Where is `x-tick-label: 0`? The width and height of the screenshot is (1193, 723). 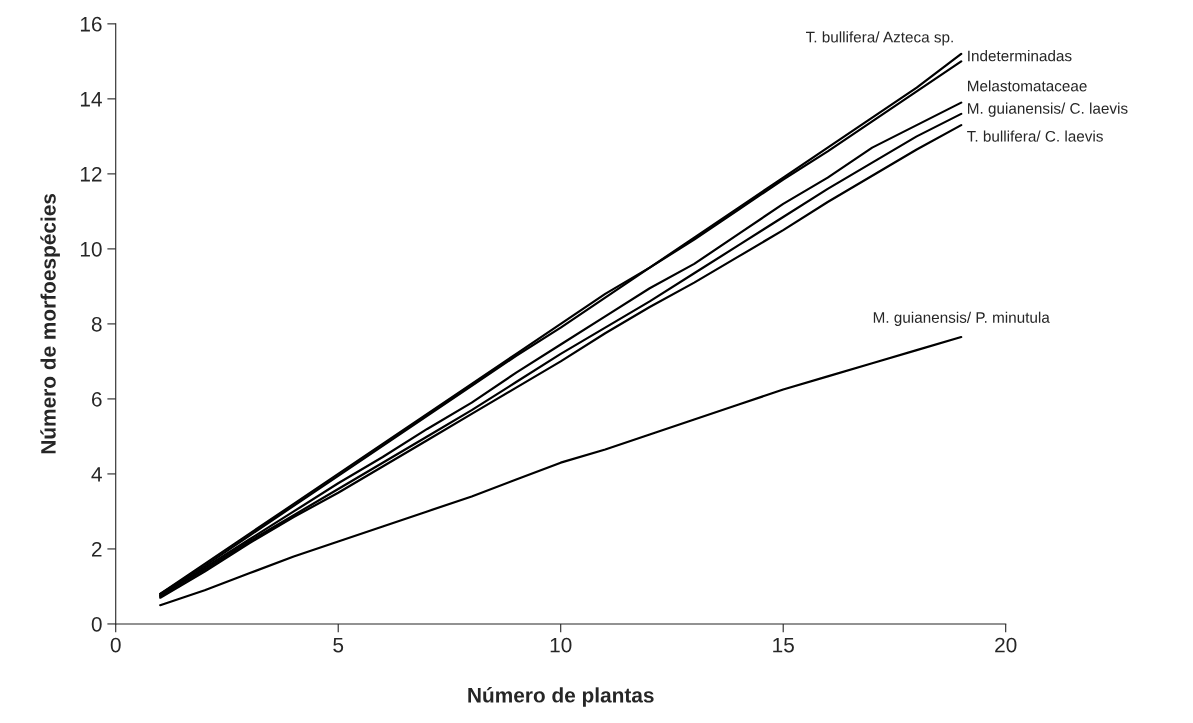 x-tick-label: 0 is located at coordinates (115, 645).